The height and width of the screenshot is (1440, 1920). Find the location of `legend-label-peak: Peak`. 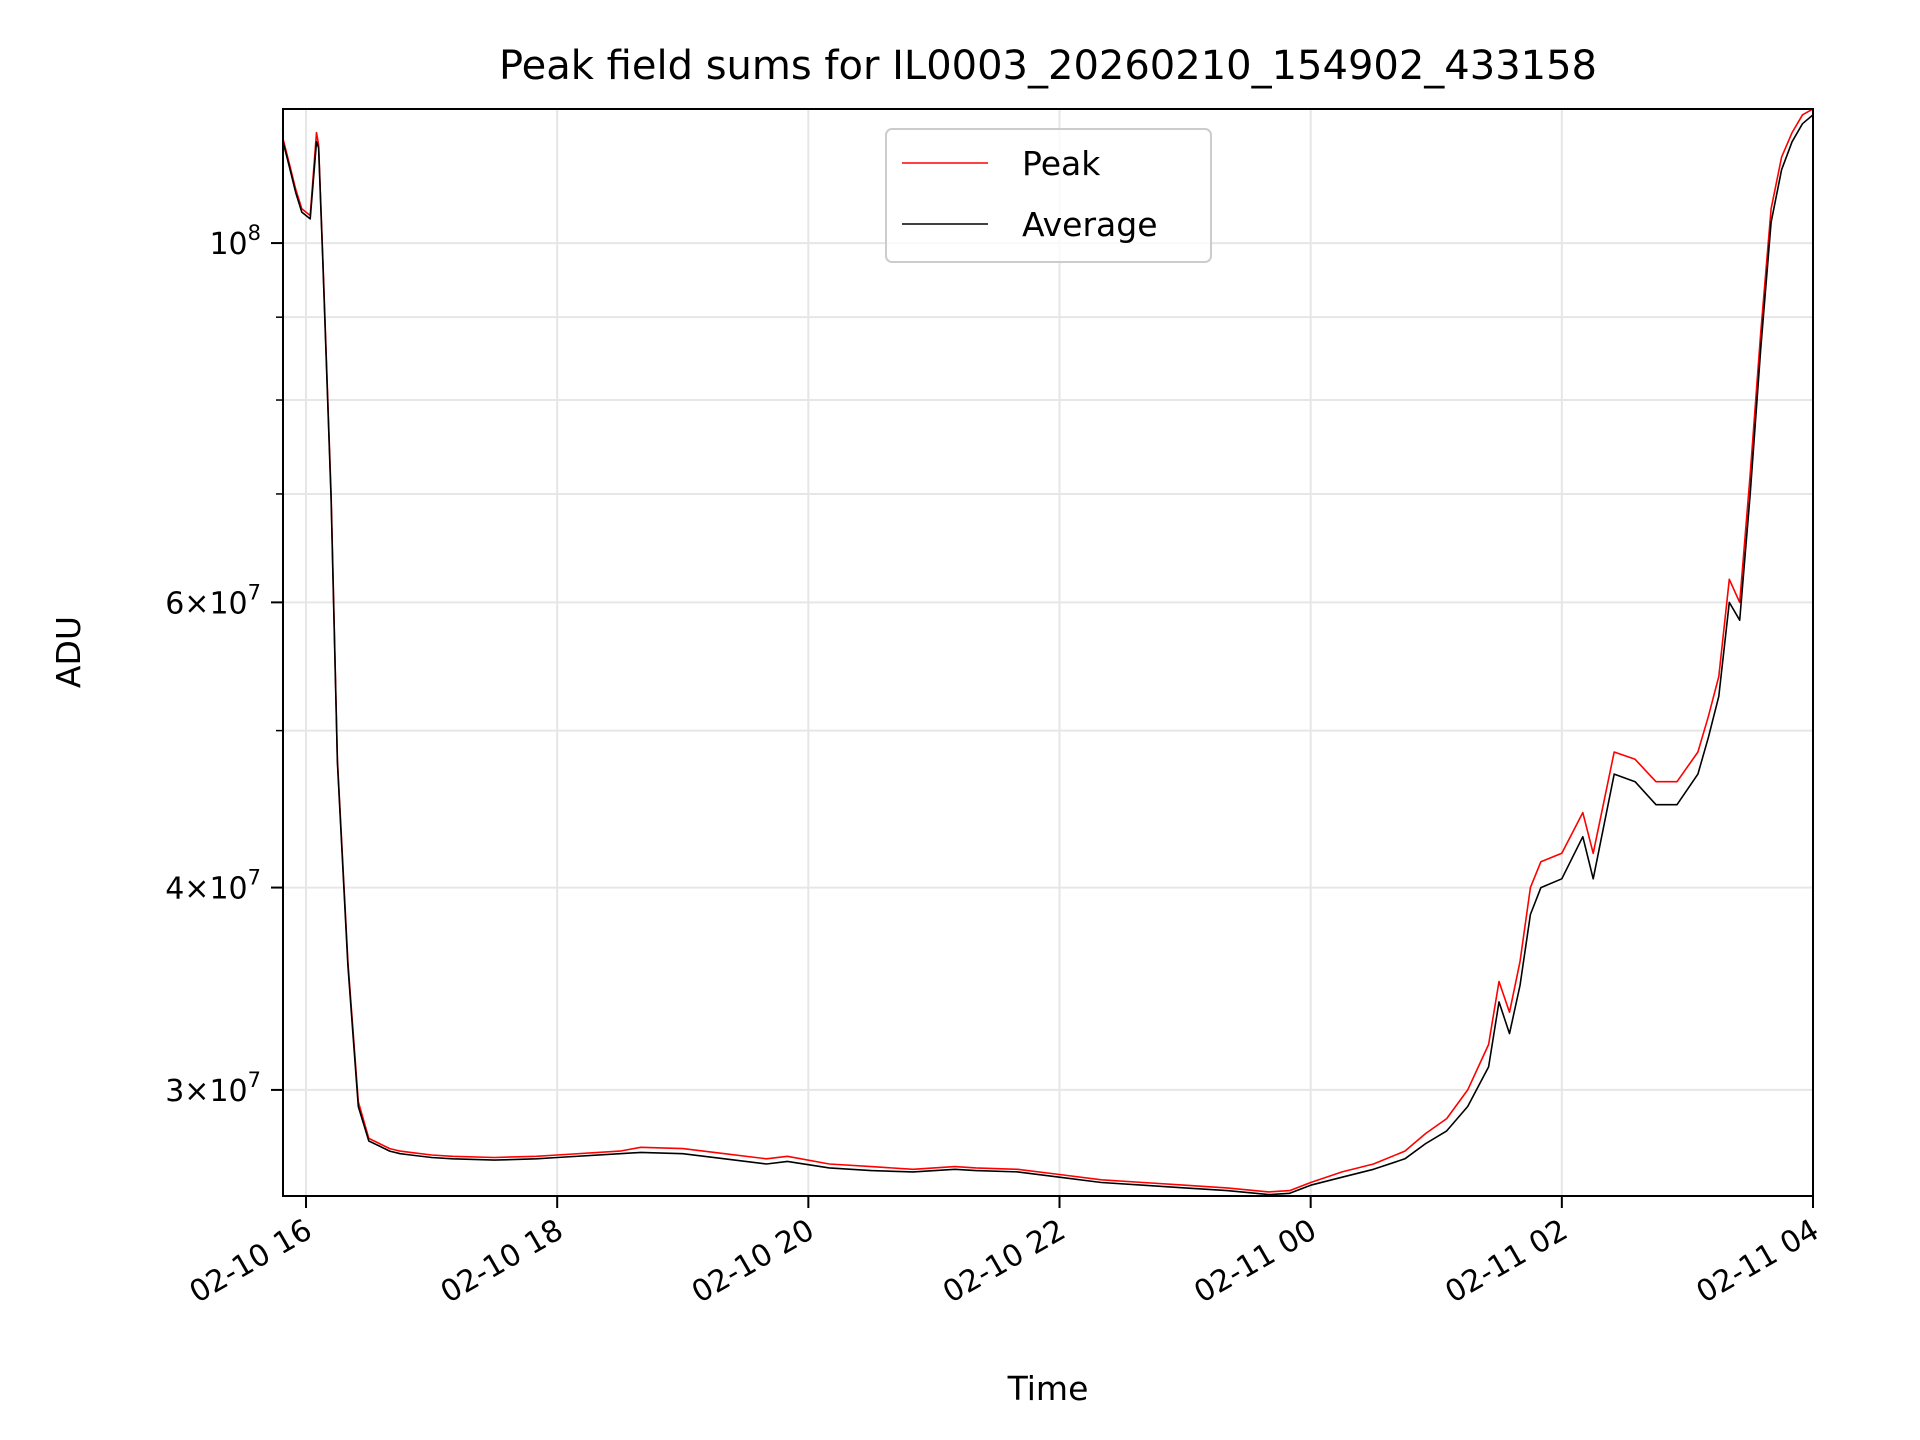

legend-label-peak: Peak is located at coordinates (1061, 163).